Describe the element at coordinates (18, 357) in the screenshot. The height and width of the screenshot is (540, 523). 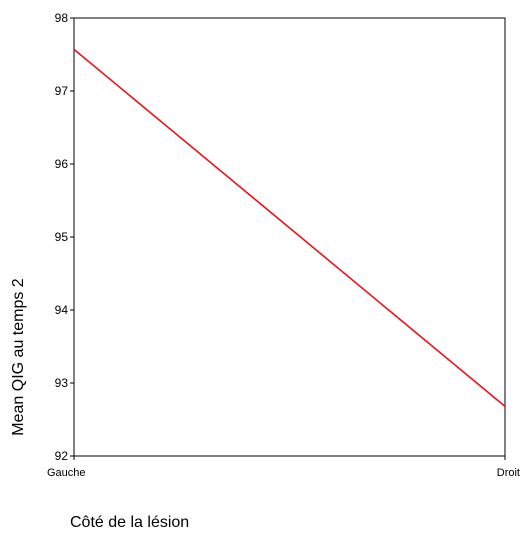
I see `y-axis-title: Mean QIG au temps 2` at that location.